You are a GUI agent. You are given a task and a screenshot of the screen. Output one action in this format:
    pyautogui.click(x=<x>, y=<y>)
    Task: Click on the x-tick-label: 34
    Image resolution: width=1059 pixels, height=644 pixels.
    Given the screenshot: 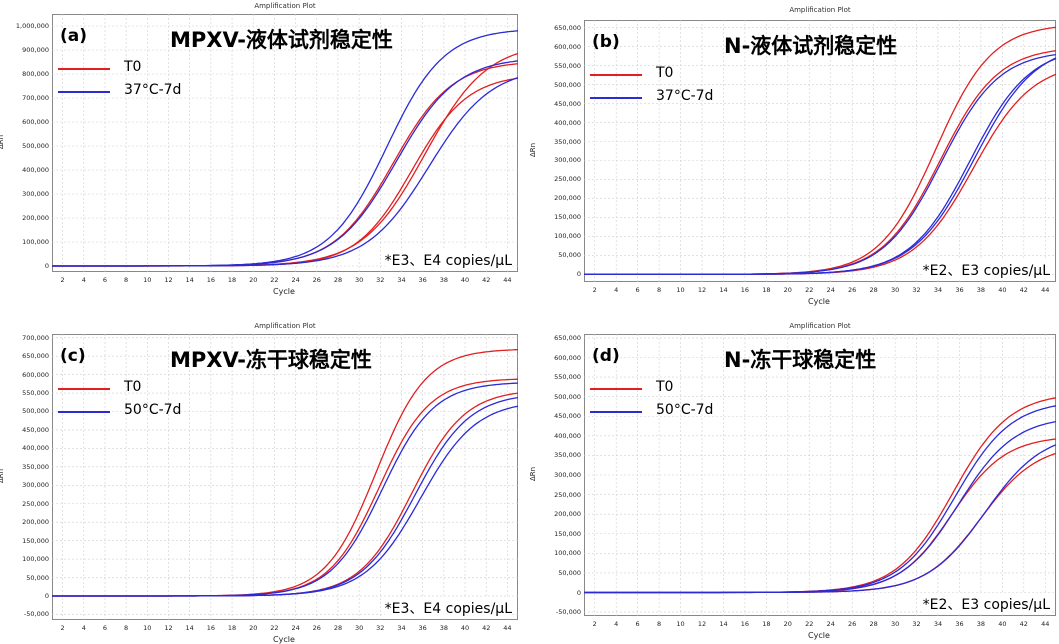 What is the action you would take?
    pyautogui.click(x=938, y=624)
    